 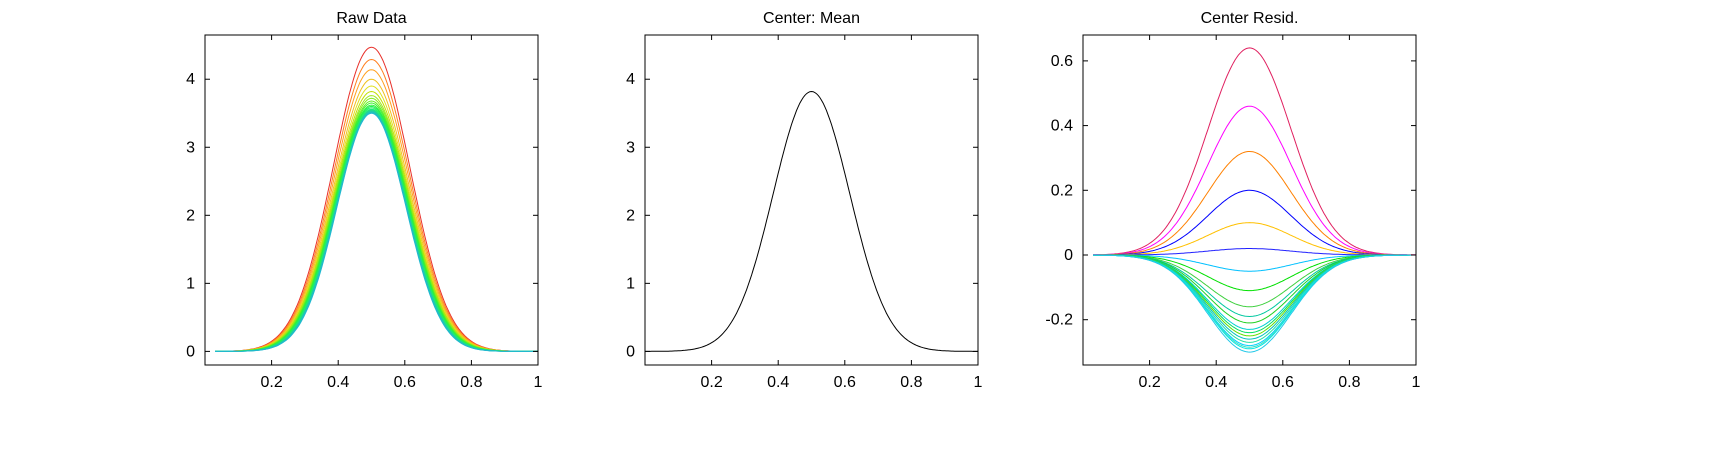 What do you see at coordinates (1250, 18) in the screenshot?
I see `chart-title: Center Resid.` at bounding box center [1250, 18].